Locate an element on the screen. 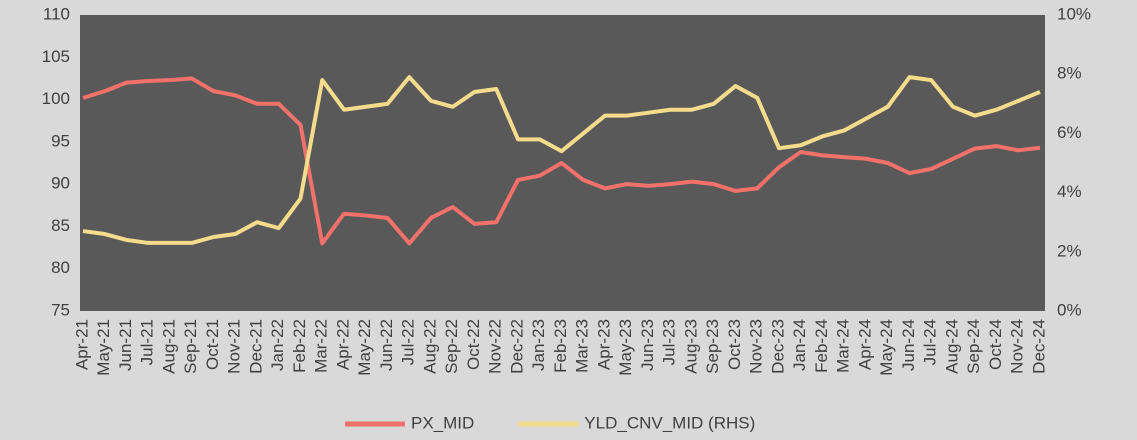  x-tick-label: May-22 is located at coordinates (364, 347).